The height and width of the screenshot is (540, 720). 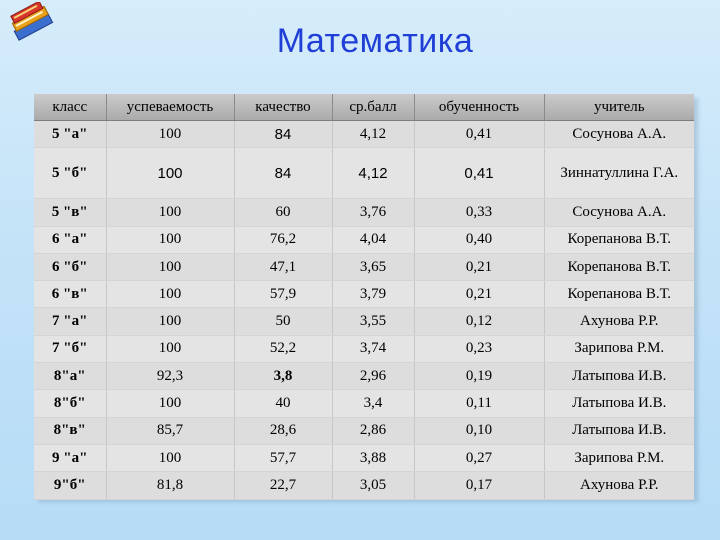 I want to click on cell-learning: 0,27, so click(x=479, y=458).